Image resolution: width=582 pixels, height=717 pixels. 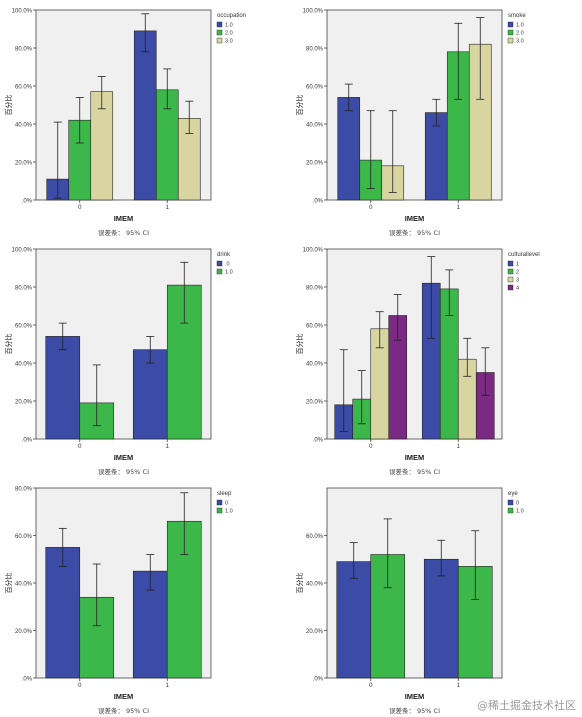 What do you see at coordinates (224, 494) in the screenshot?
I see `legend-title: sleep` at bounding box center [224, 494].